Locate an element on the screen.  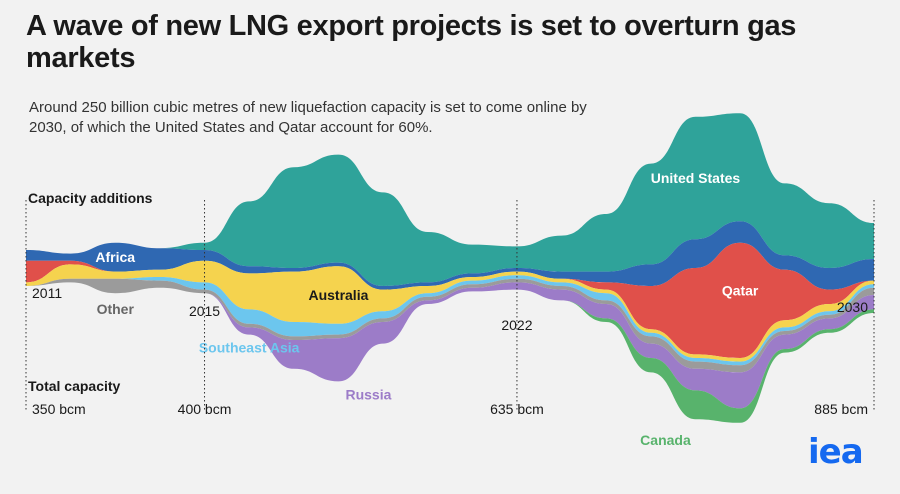
total-capacity-value-2011: 350 bcm is located at coordinates (59, 409).